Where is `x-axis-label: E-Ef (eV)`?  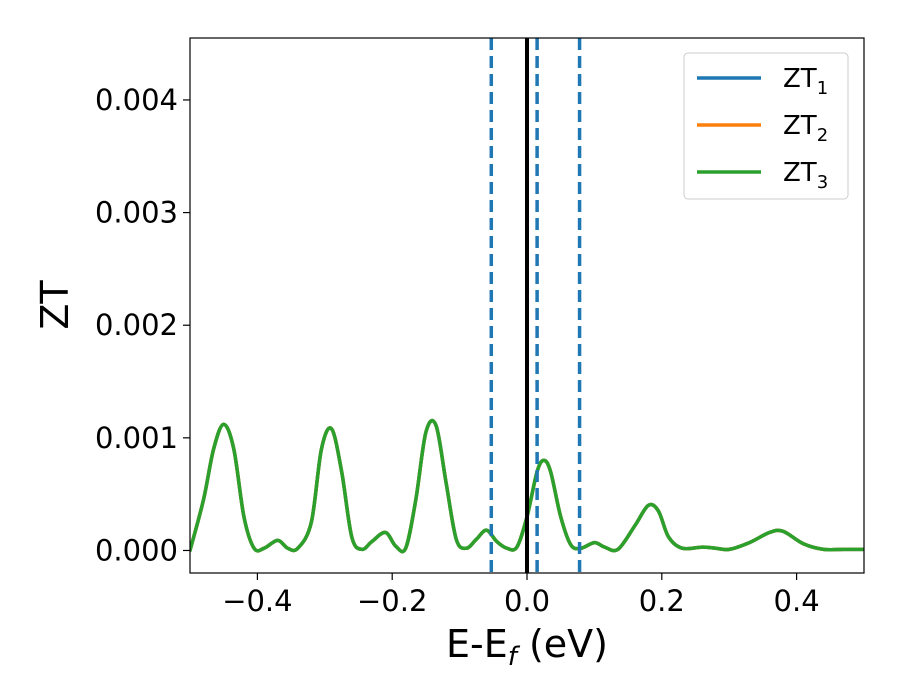
x-axis-label: E-Ef (eV) is located at coordinates (527, 647).